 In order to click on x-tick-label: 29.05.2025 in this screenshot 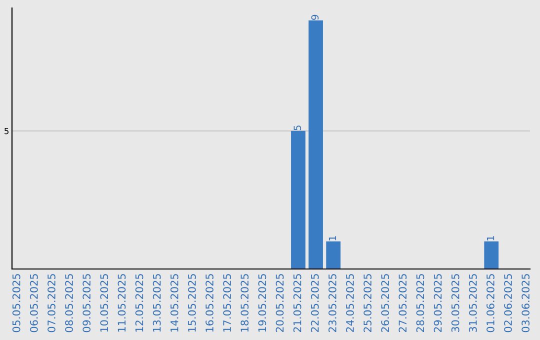, I will do `click(438, 303)`.